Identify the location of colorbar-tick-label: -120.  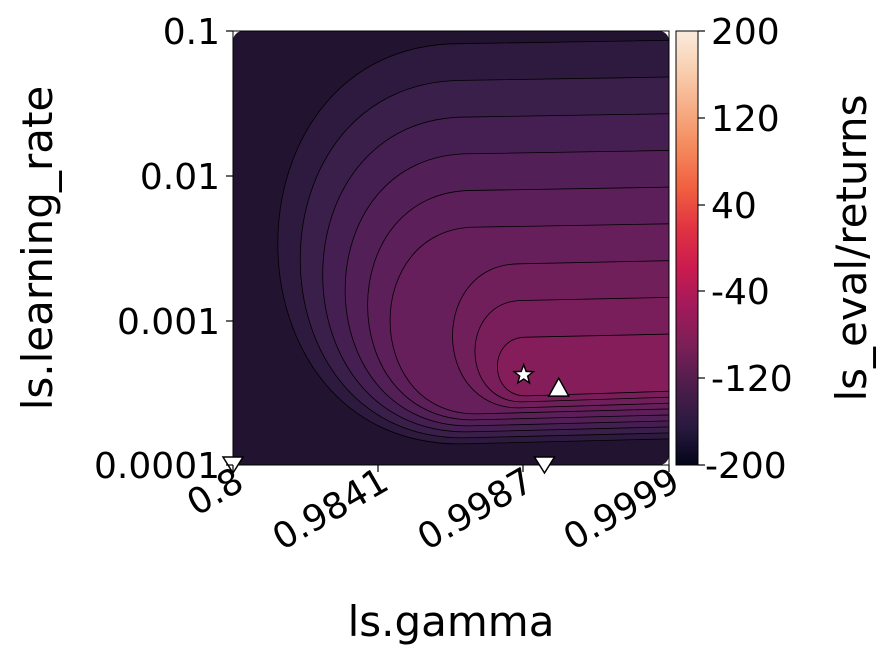
(752, 379).